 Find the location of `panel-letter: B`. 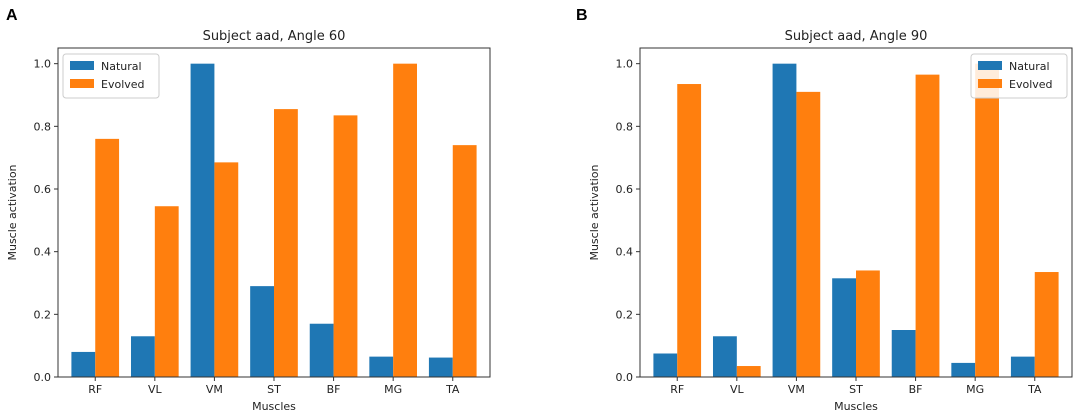

panel-letter: B is located at coordinates (582, 15).